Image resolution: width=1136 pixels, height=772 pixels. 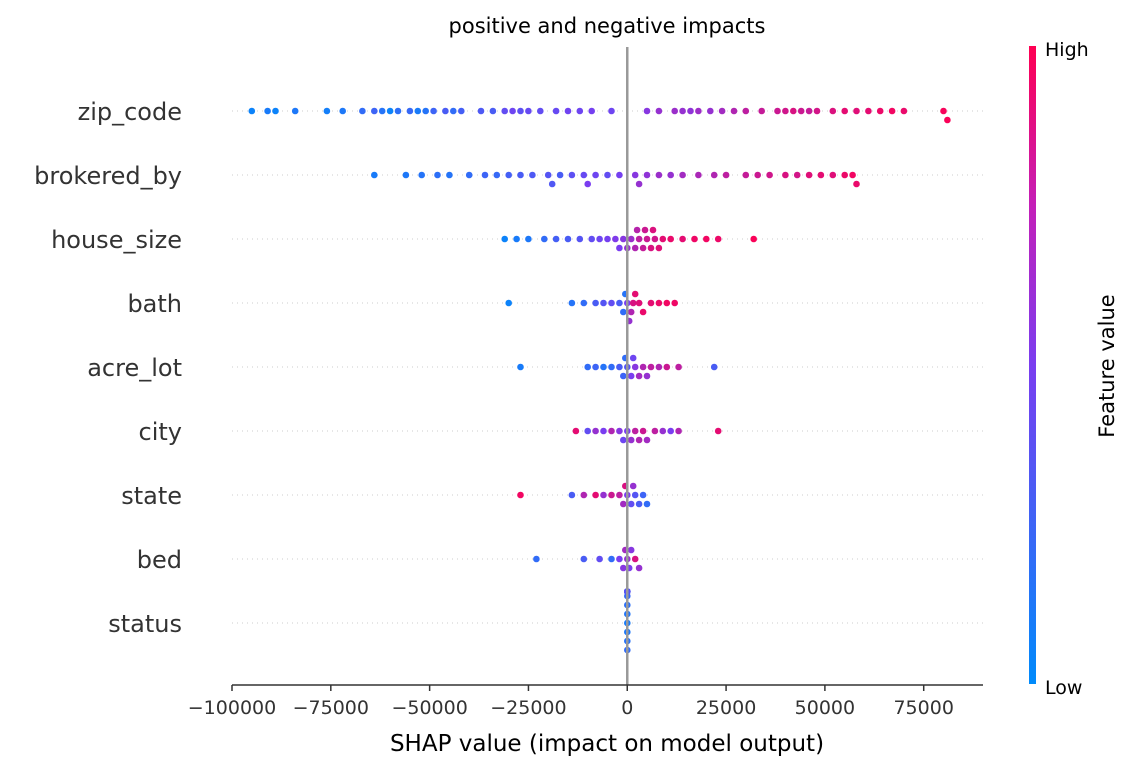 I want to click on x-tick-label: 50000, so click(x=825, y=708).